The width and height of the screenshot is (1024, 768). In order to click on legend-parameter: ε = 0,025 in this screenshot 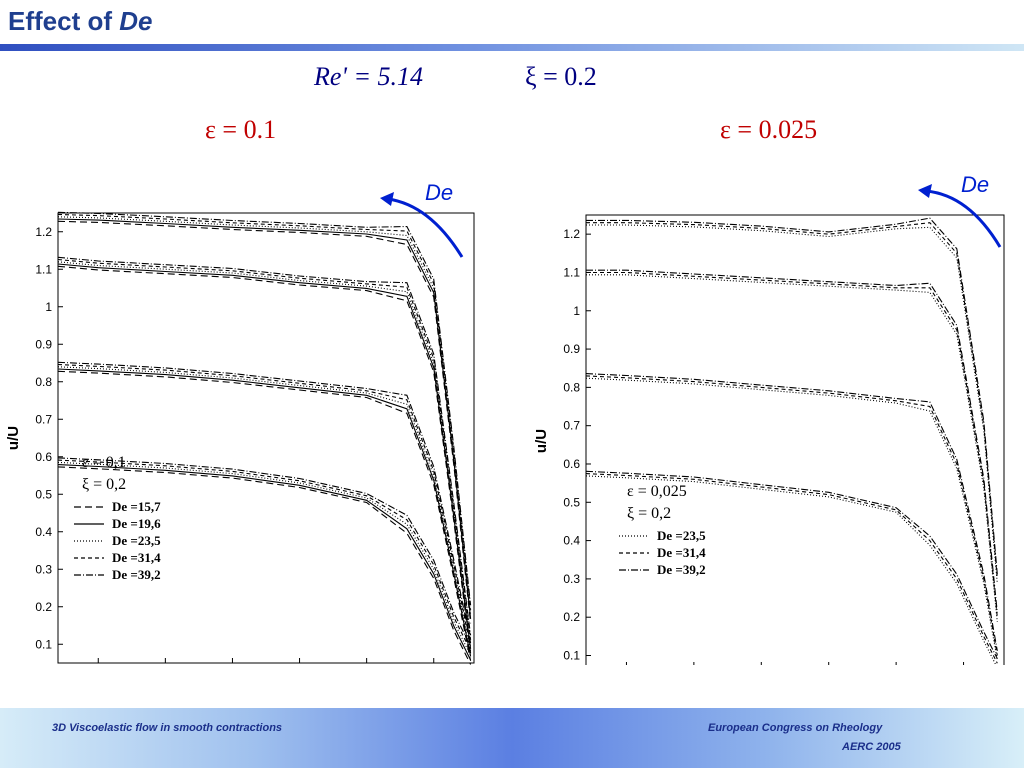, I will do `click(657, 491)`.